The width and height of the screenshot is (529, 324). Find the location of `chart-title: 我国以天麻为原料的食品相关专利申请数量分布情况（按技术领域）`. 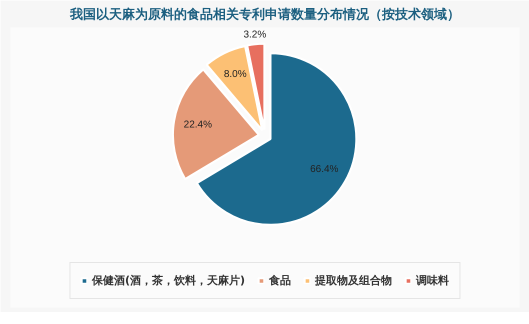

chart-title: 我国以天麻为原料的食品相关专利申请数量分布情况（按技术领域） is located at coordinates (264, 14).